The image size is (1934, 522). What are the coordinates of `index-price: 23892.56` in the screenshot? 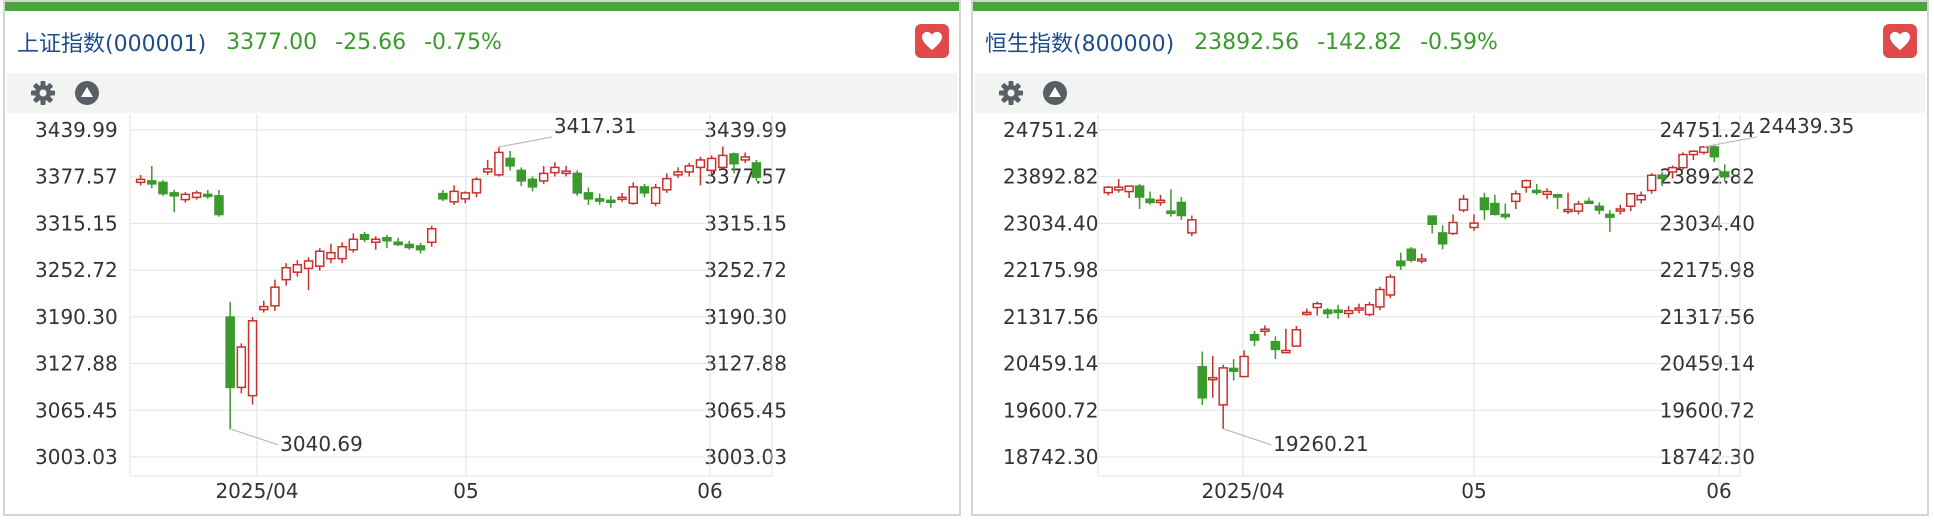 It's located at (1247, 42).